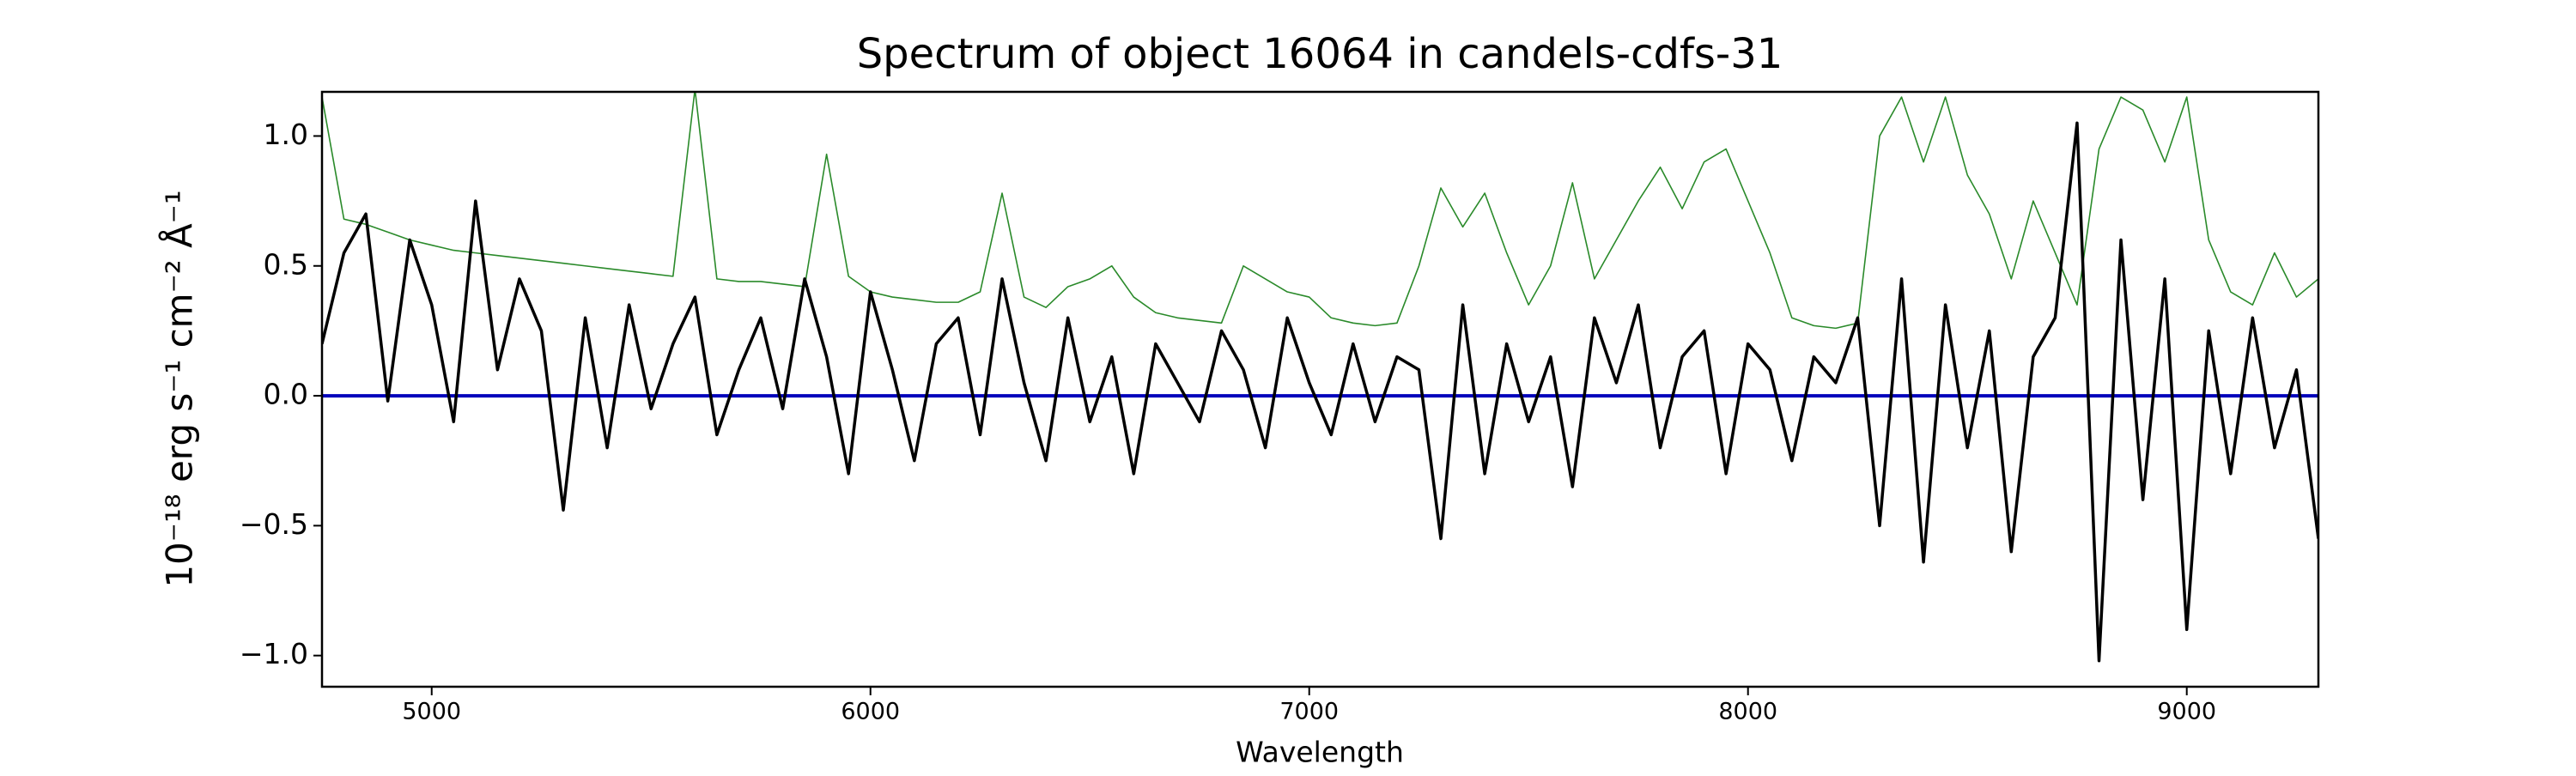 The width and height of the screenshot is (2576, 776). I want to click on x-axis-label: Wavelength, so click(1320, 752).